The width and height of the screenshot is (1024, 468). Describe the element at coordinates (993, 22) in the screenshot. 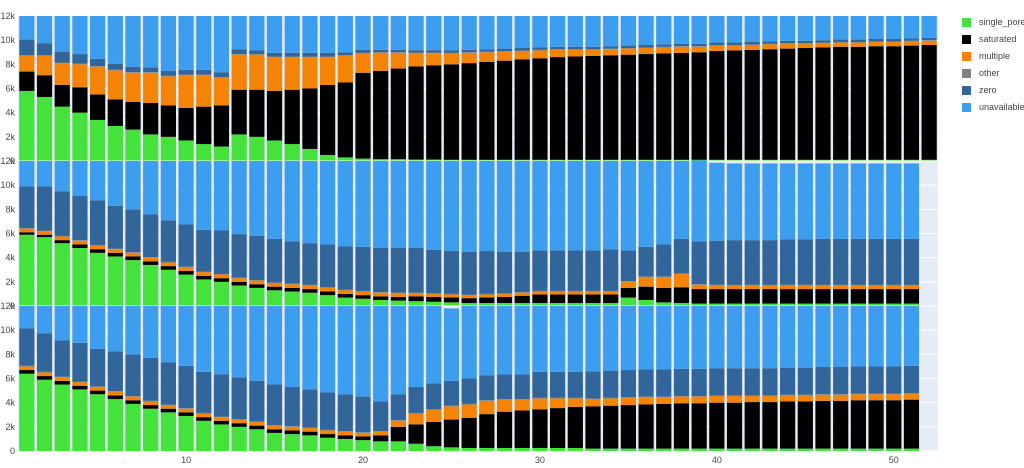

I see `legend-item-single-pore: single_pore` at that location.